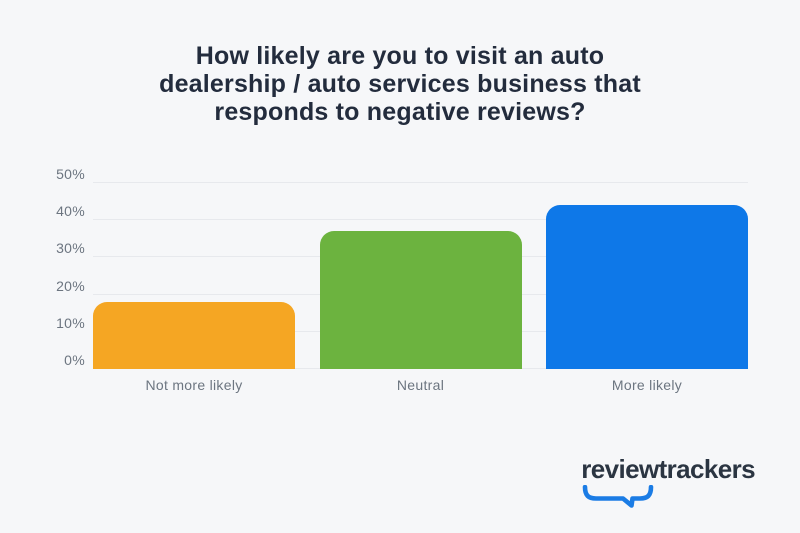 This screenshot has height=533, width=800. I want to click on chart-title-line-1: How likely are you to visit an auto, so click(400, 56).